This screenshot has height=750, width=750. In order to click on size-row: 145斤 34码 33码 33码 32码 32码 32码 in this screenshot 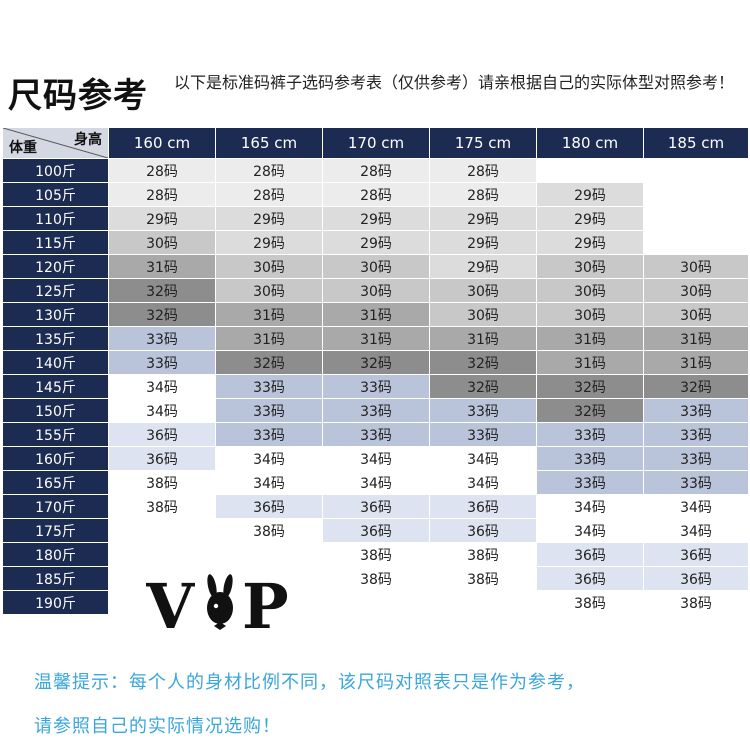, I will do `click(375, 386)`.